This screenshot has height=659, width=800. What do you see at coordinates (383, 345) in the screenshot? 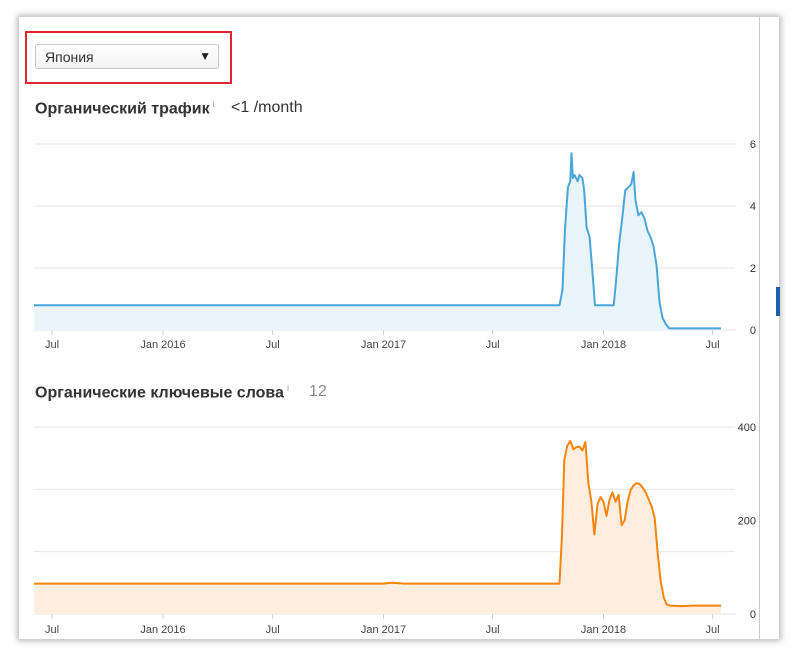
I see `traffic-x-tick-label: Jan 2017` at bounding box center [383, 345].